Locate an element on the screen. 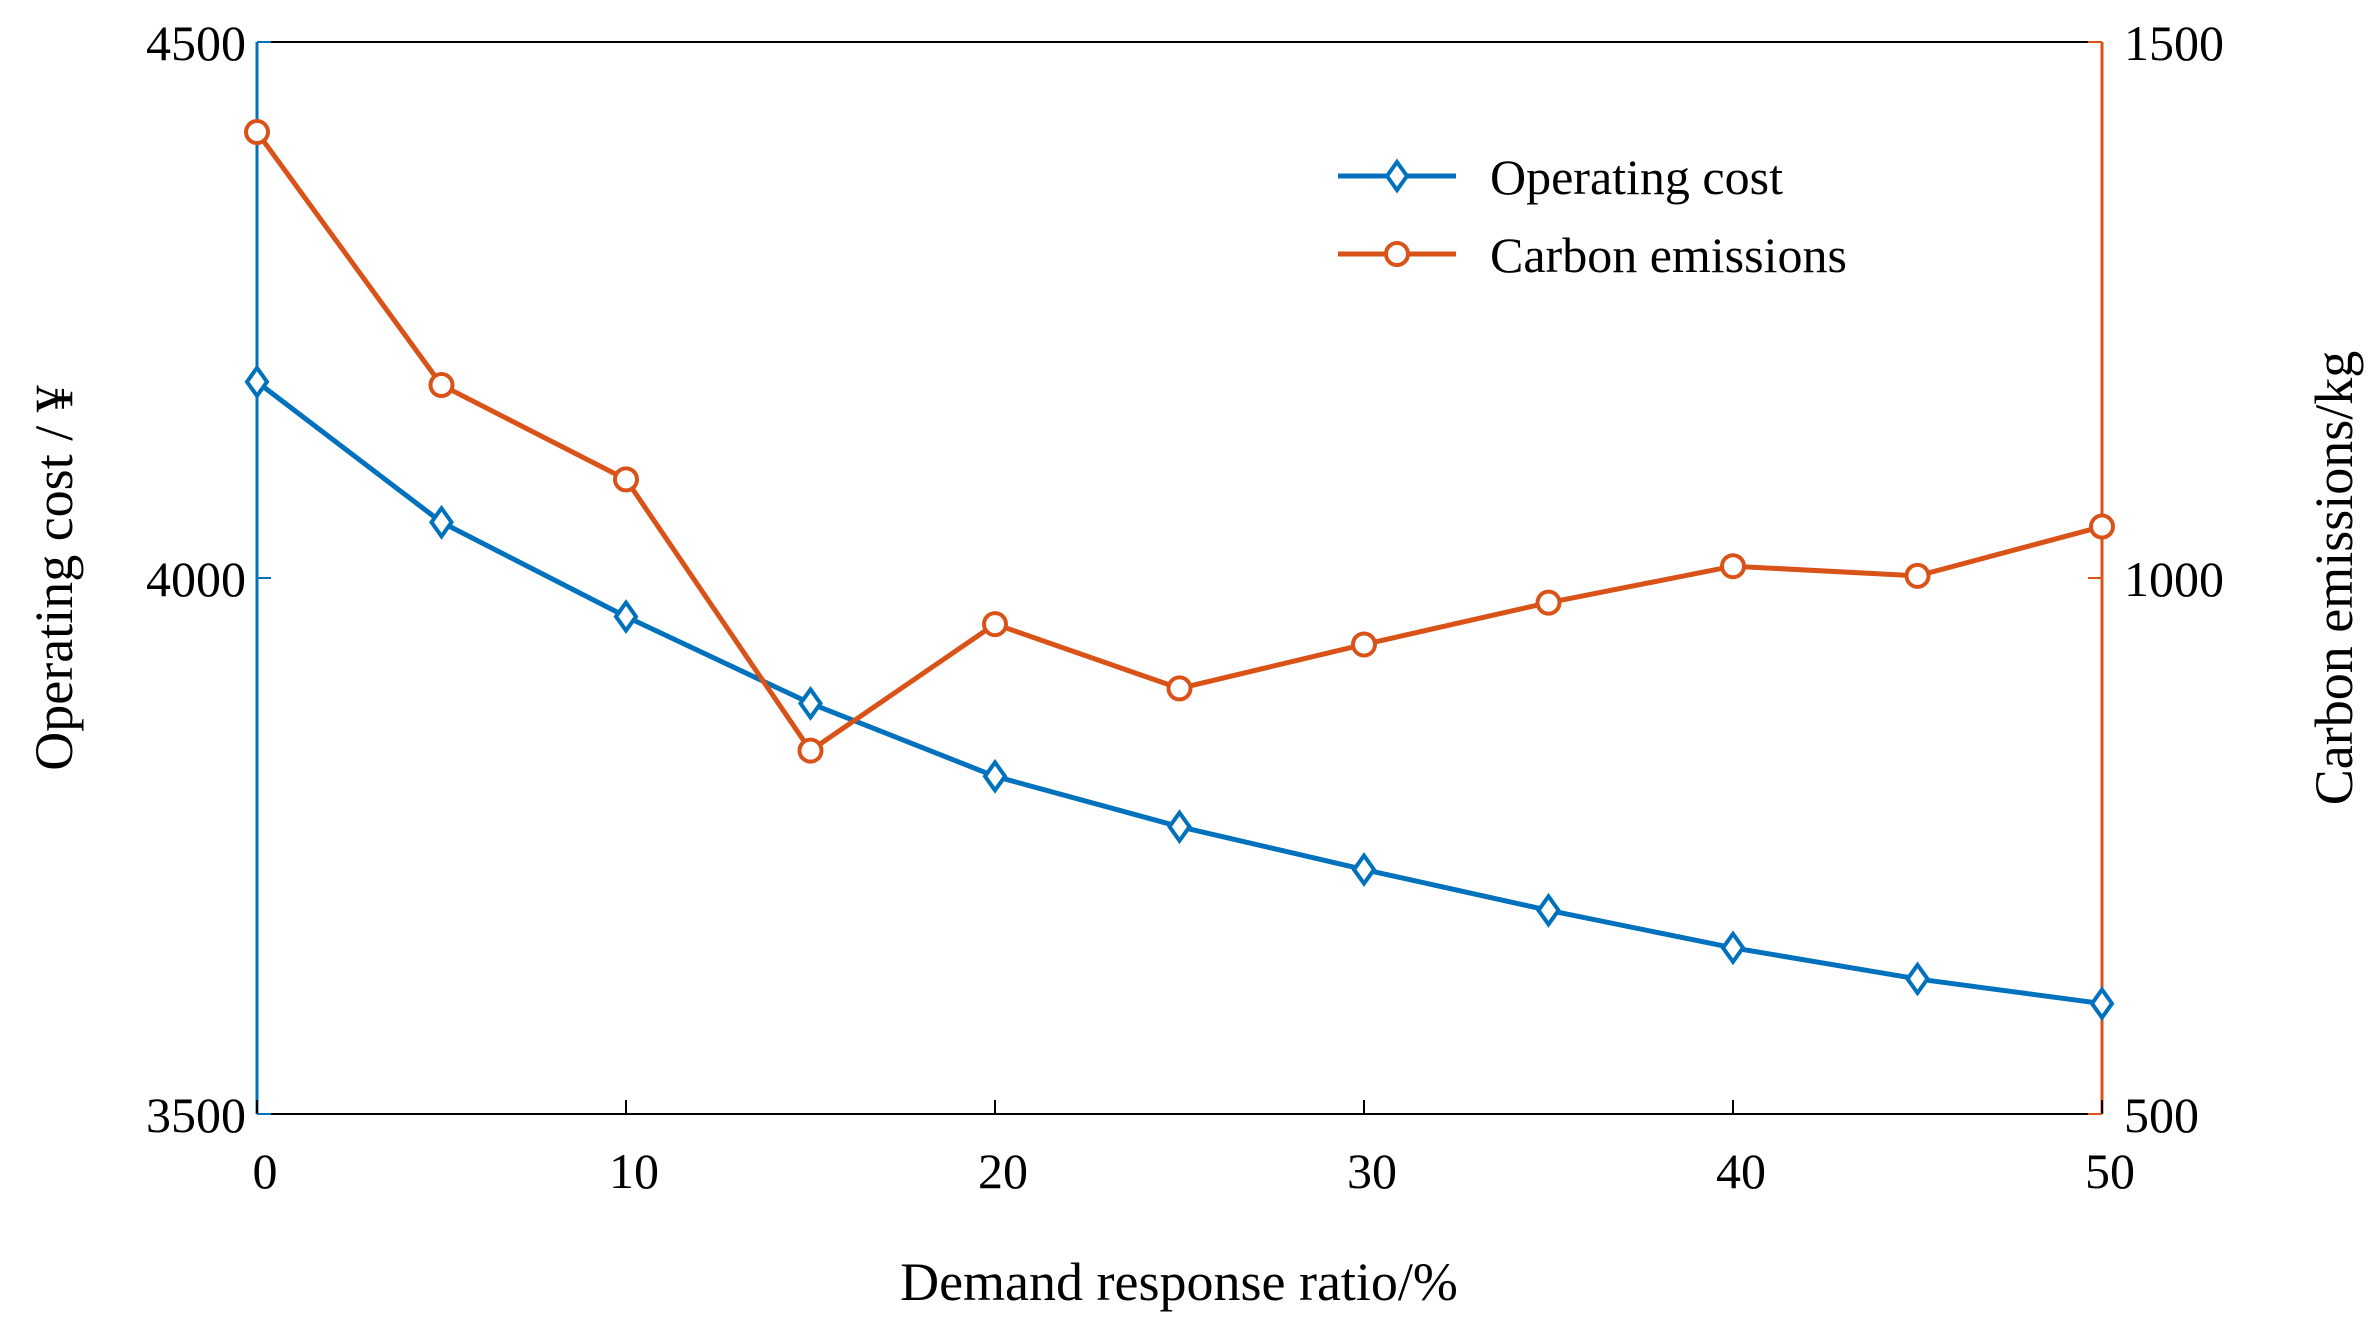 The width and height of the screenshot is (2374, 1323). left-y-axis-ticks: 3500 4000 4500 is located at coordinates (208, 579).